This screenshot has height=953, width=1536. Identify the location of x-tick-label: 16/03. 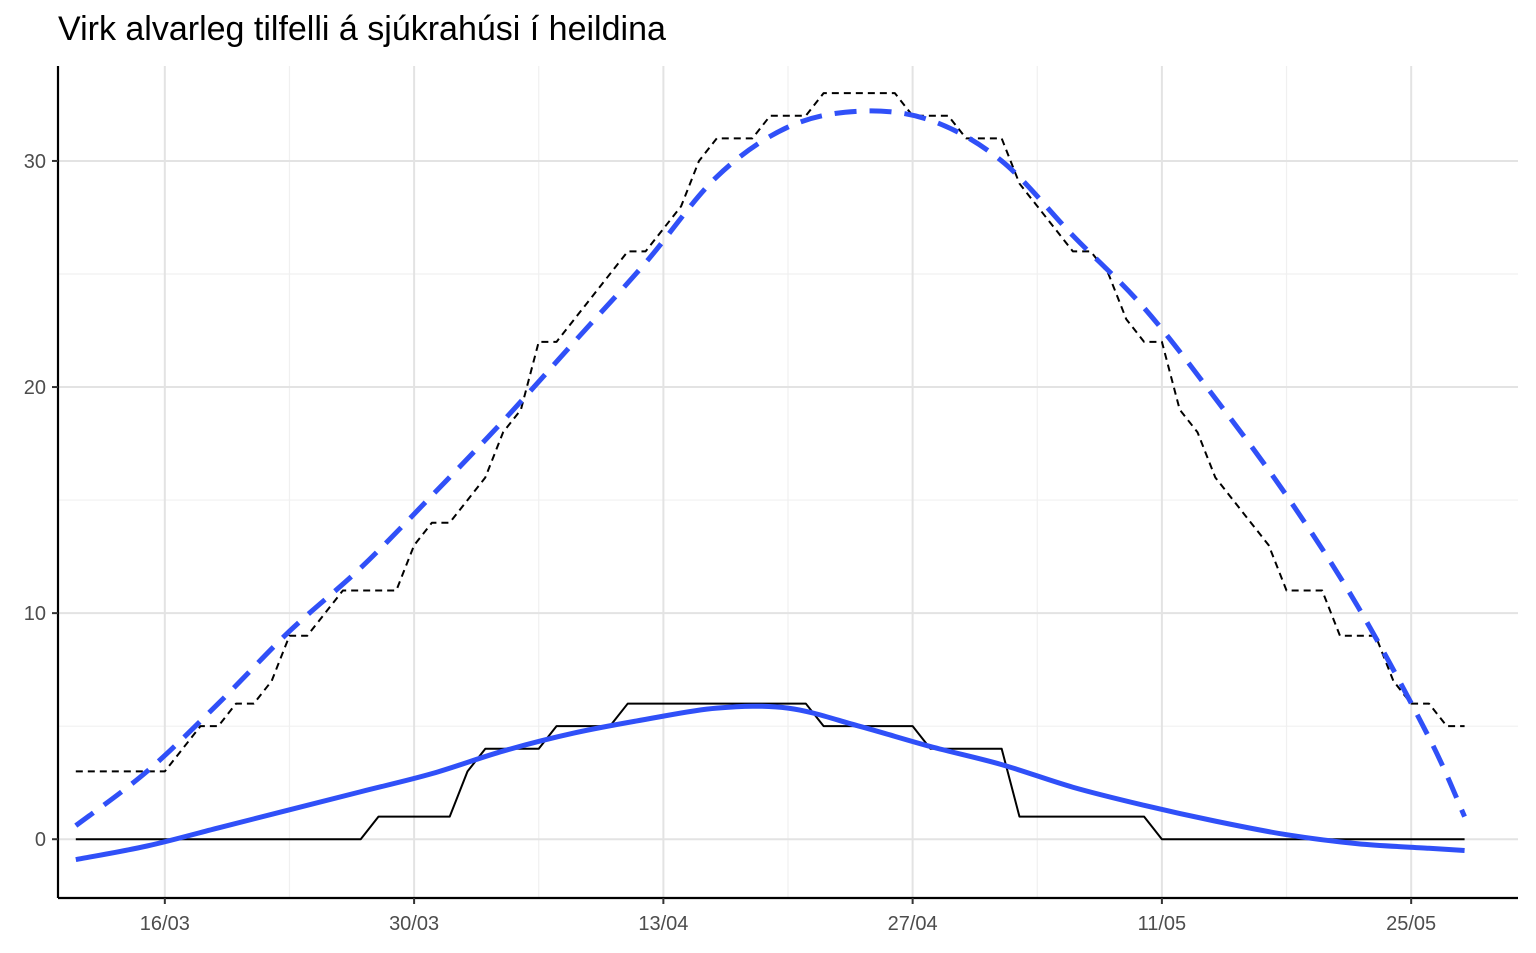
(165, 924).